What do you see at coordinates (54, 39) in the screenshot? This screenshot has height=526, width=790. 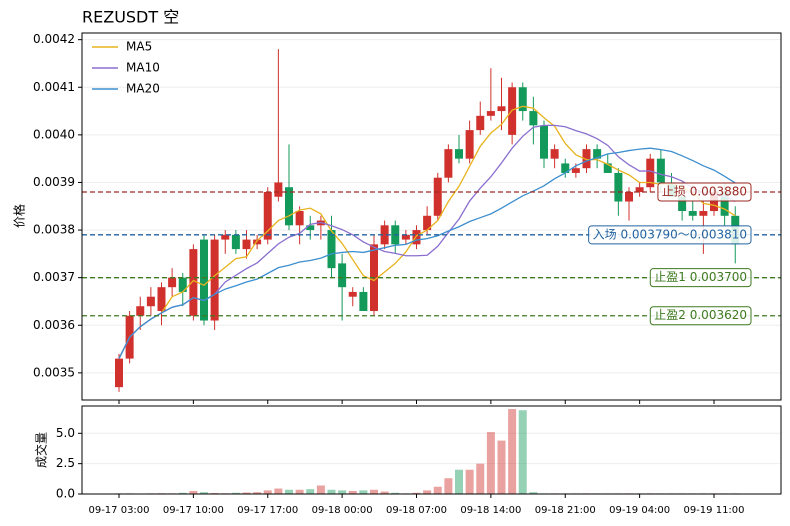 I see `y-tick-label: 0.0042` at bounding box center [54, 39].